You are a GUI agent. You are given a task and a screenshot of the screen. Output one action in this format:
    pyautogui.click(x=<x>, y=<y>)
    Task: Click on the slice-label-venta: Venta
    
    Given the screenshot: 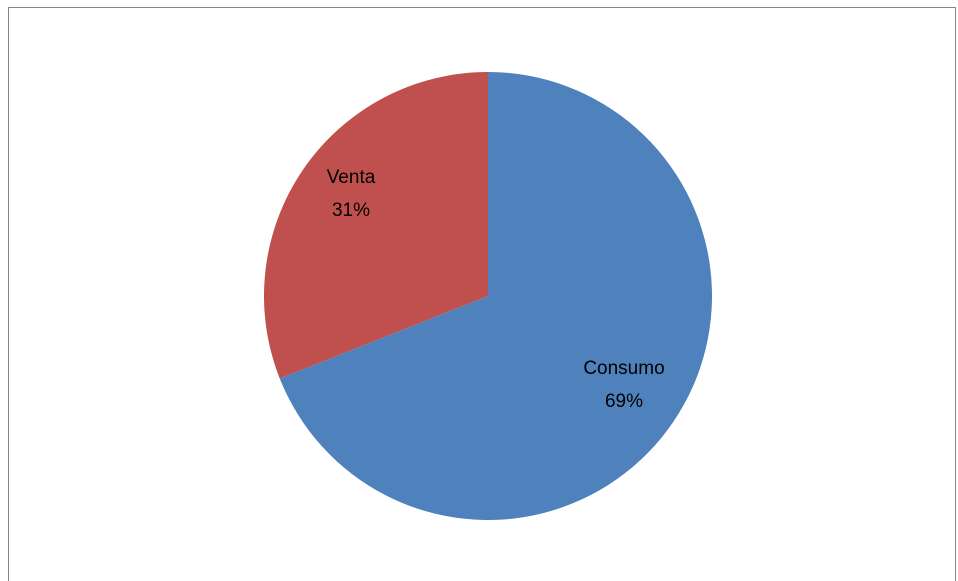 What is the action you would take?
    pyautogui.click(x=351, y=177)
    